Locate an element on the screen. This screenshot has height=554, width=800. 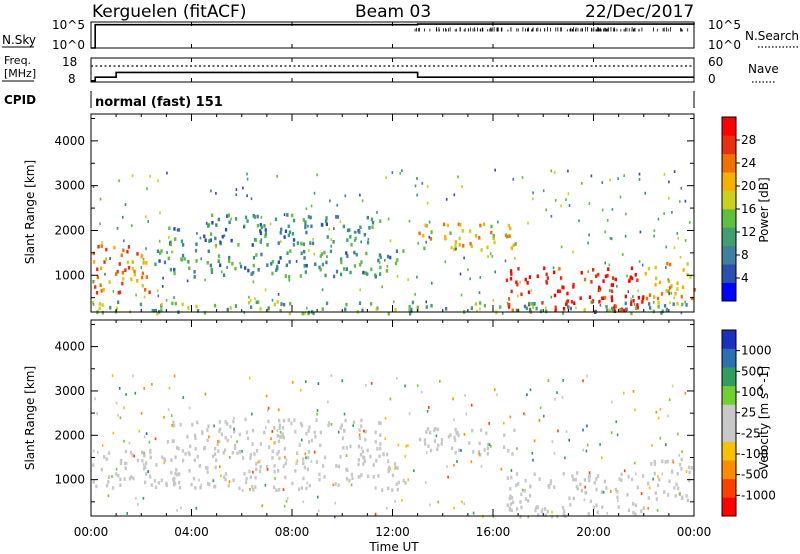
nsearch-label: N.Search is located at coordinates (772, 36).